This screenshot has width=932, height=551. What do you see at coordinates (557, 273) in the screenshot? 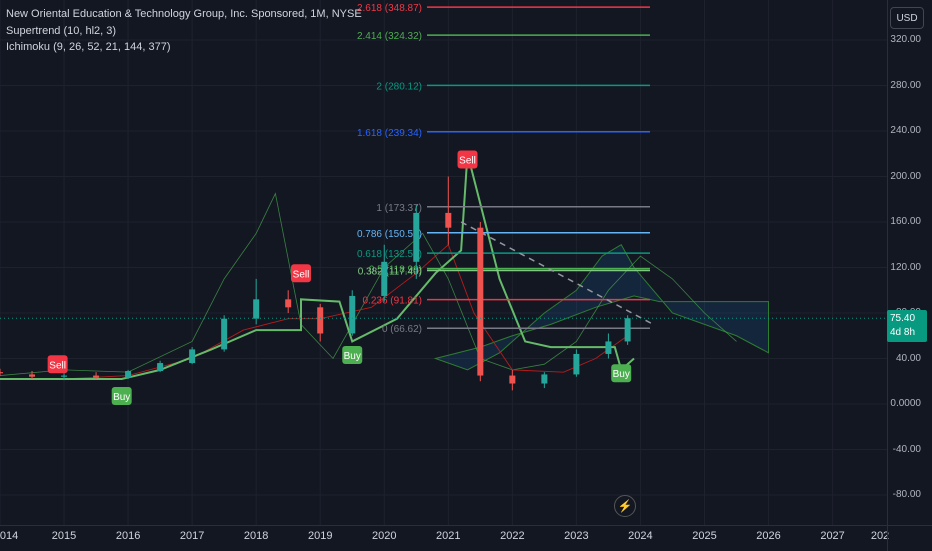
I see `trend-line` at bounding box center [557, 273].